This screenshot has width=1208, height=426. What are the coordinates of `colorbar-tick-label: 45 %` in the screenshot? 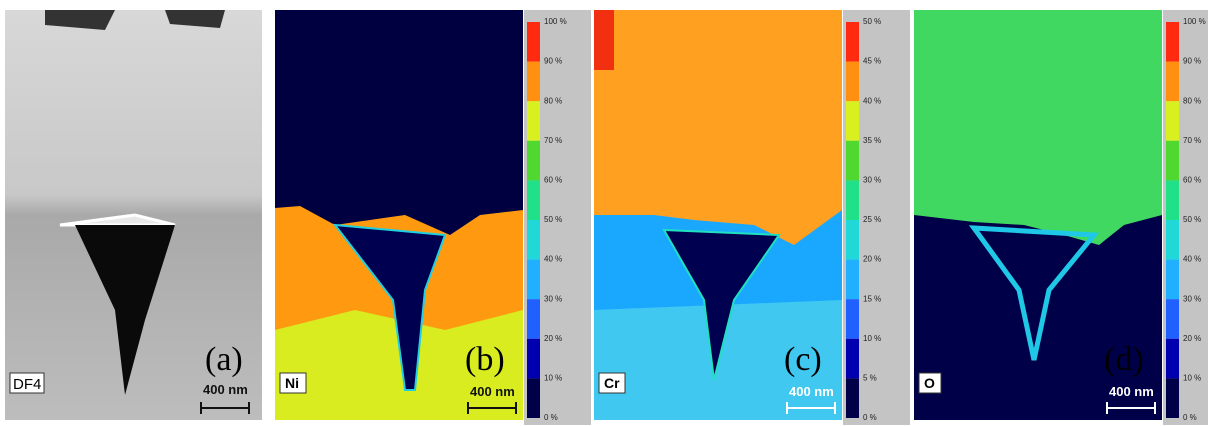 It's located at (872, 61).